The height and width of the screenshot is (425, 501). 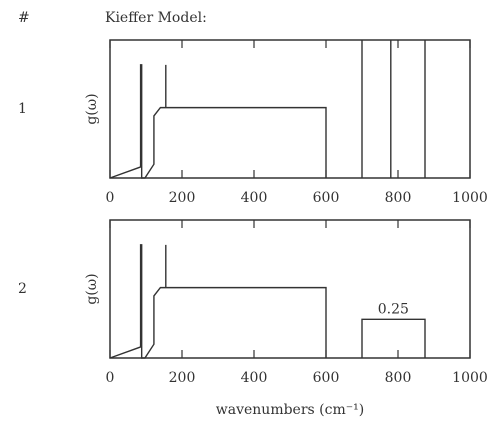 What do you see at coordinates (156, 18) in the screenshot?
I see `figure-title: Kieffer Model:` at bounding box center [156, 18].